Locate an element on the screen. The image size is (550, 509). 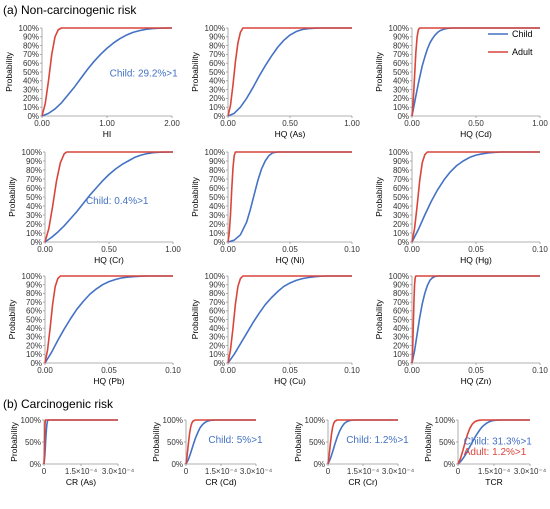
annotation: Adult: 1.2%>1 is located at coordinates (495, 452).